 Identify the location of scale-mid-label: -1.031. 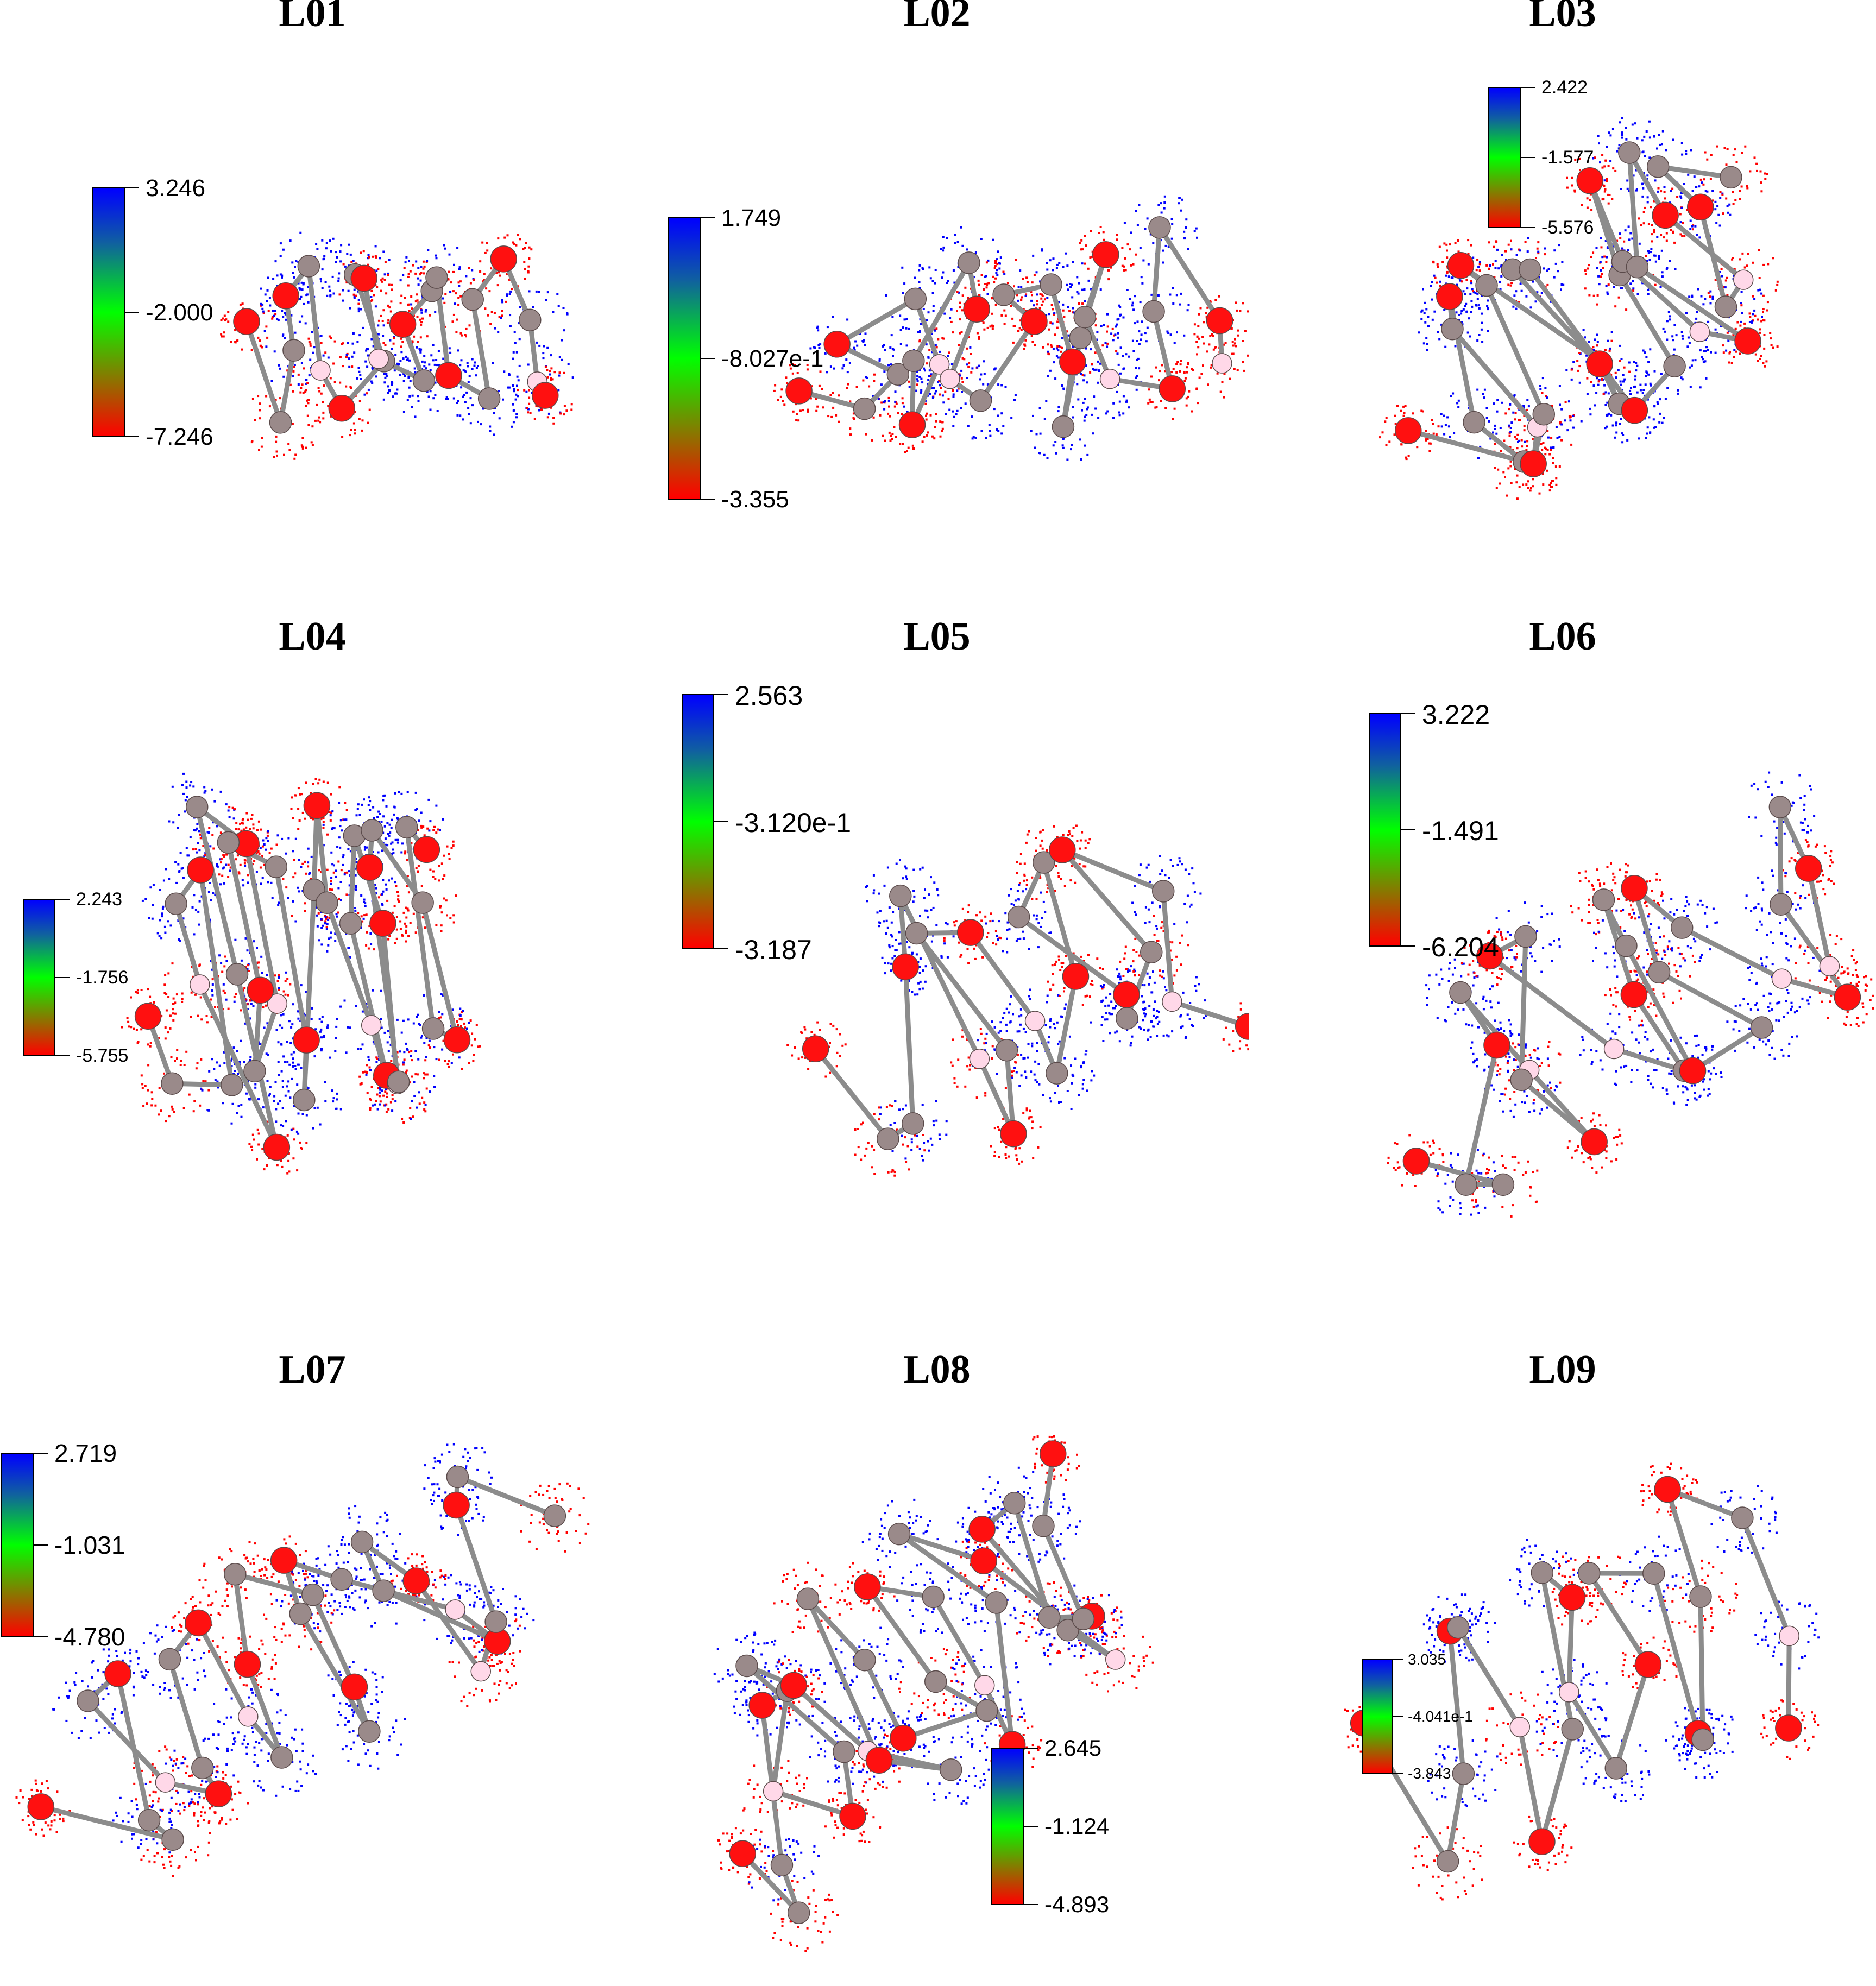
(89, 1545).